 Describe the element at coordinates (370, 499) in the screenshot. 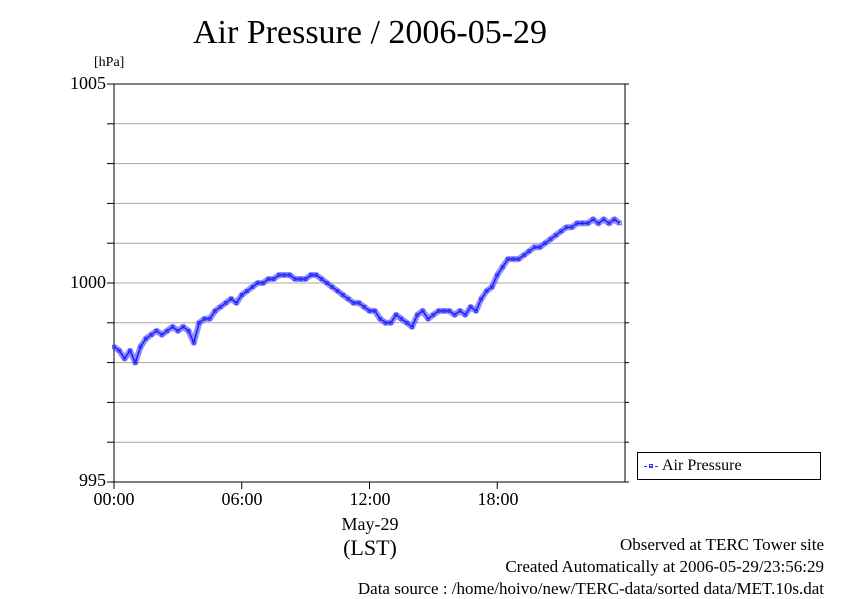

I see `x-tick-label-2: 12:00` at that location.